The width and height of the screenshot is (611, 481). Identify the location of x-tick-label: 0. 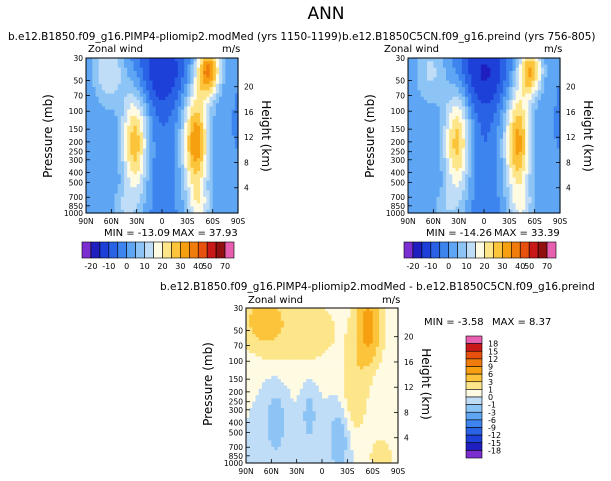
(484, 221).